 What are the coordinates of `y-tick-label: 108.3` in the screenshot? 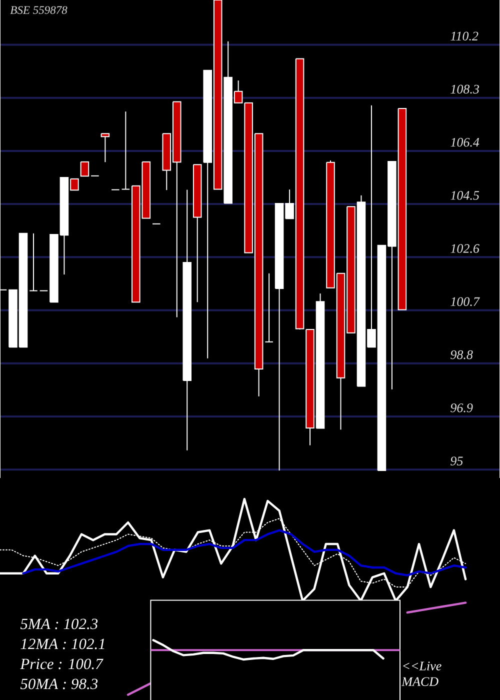 It's located at (465, 89).